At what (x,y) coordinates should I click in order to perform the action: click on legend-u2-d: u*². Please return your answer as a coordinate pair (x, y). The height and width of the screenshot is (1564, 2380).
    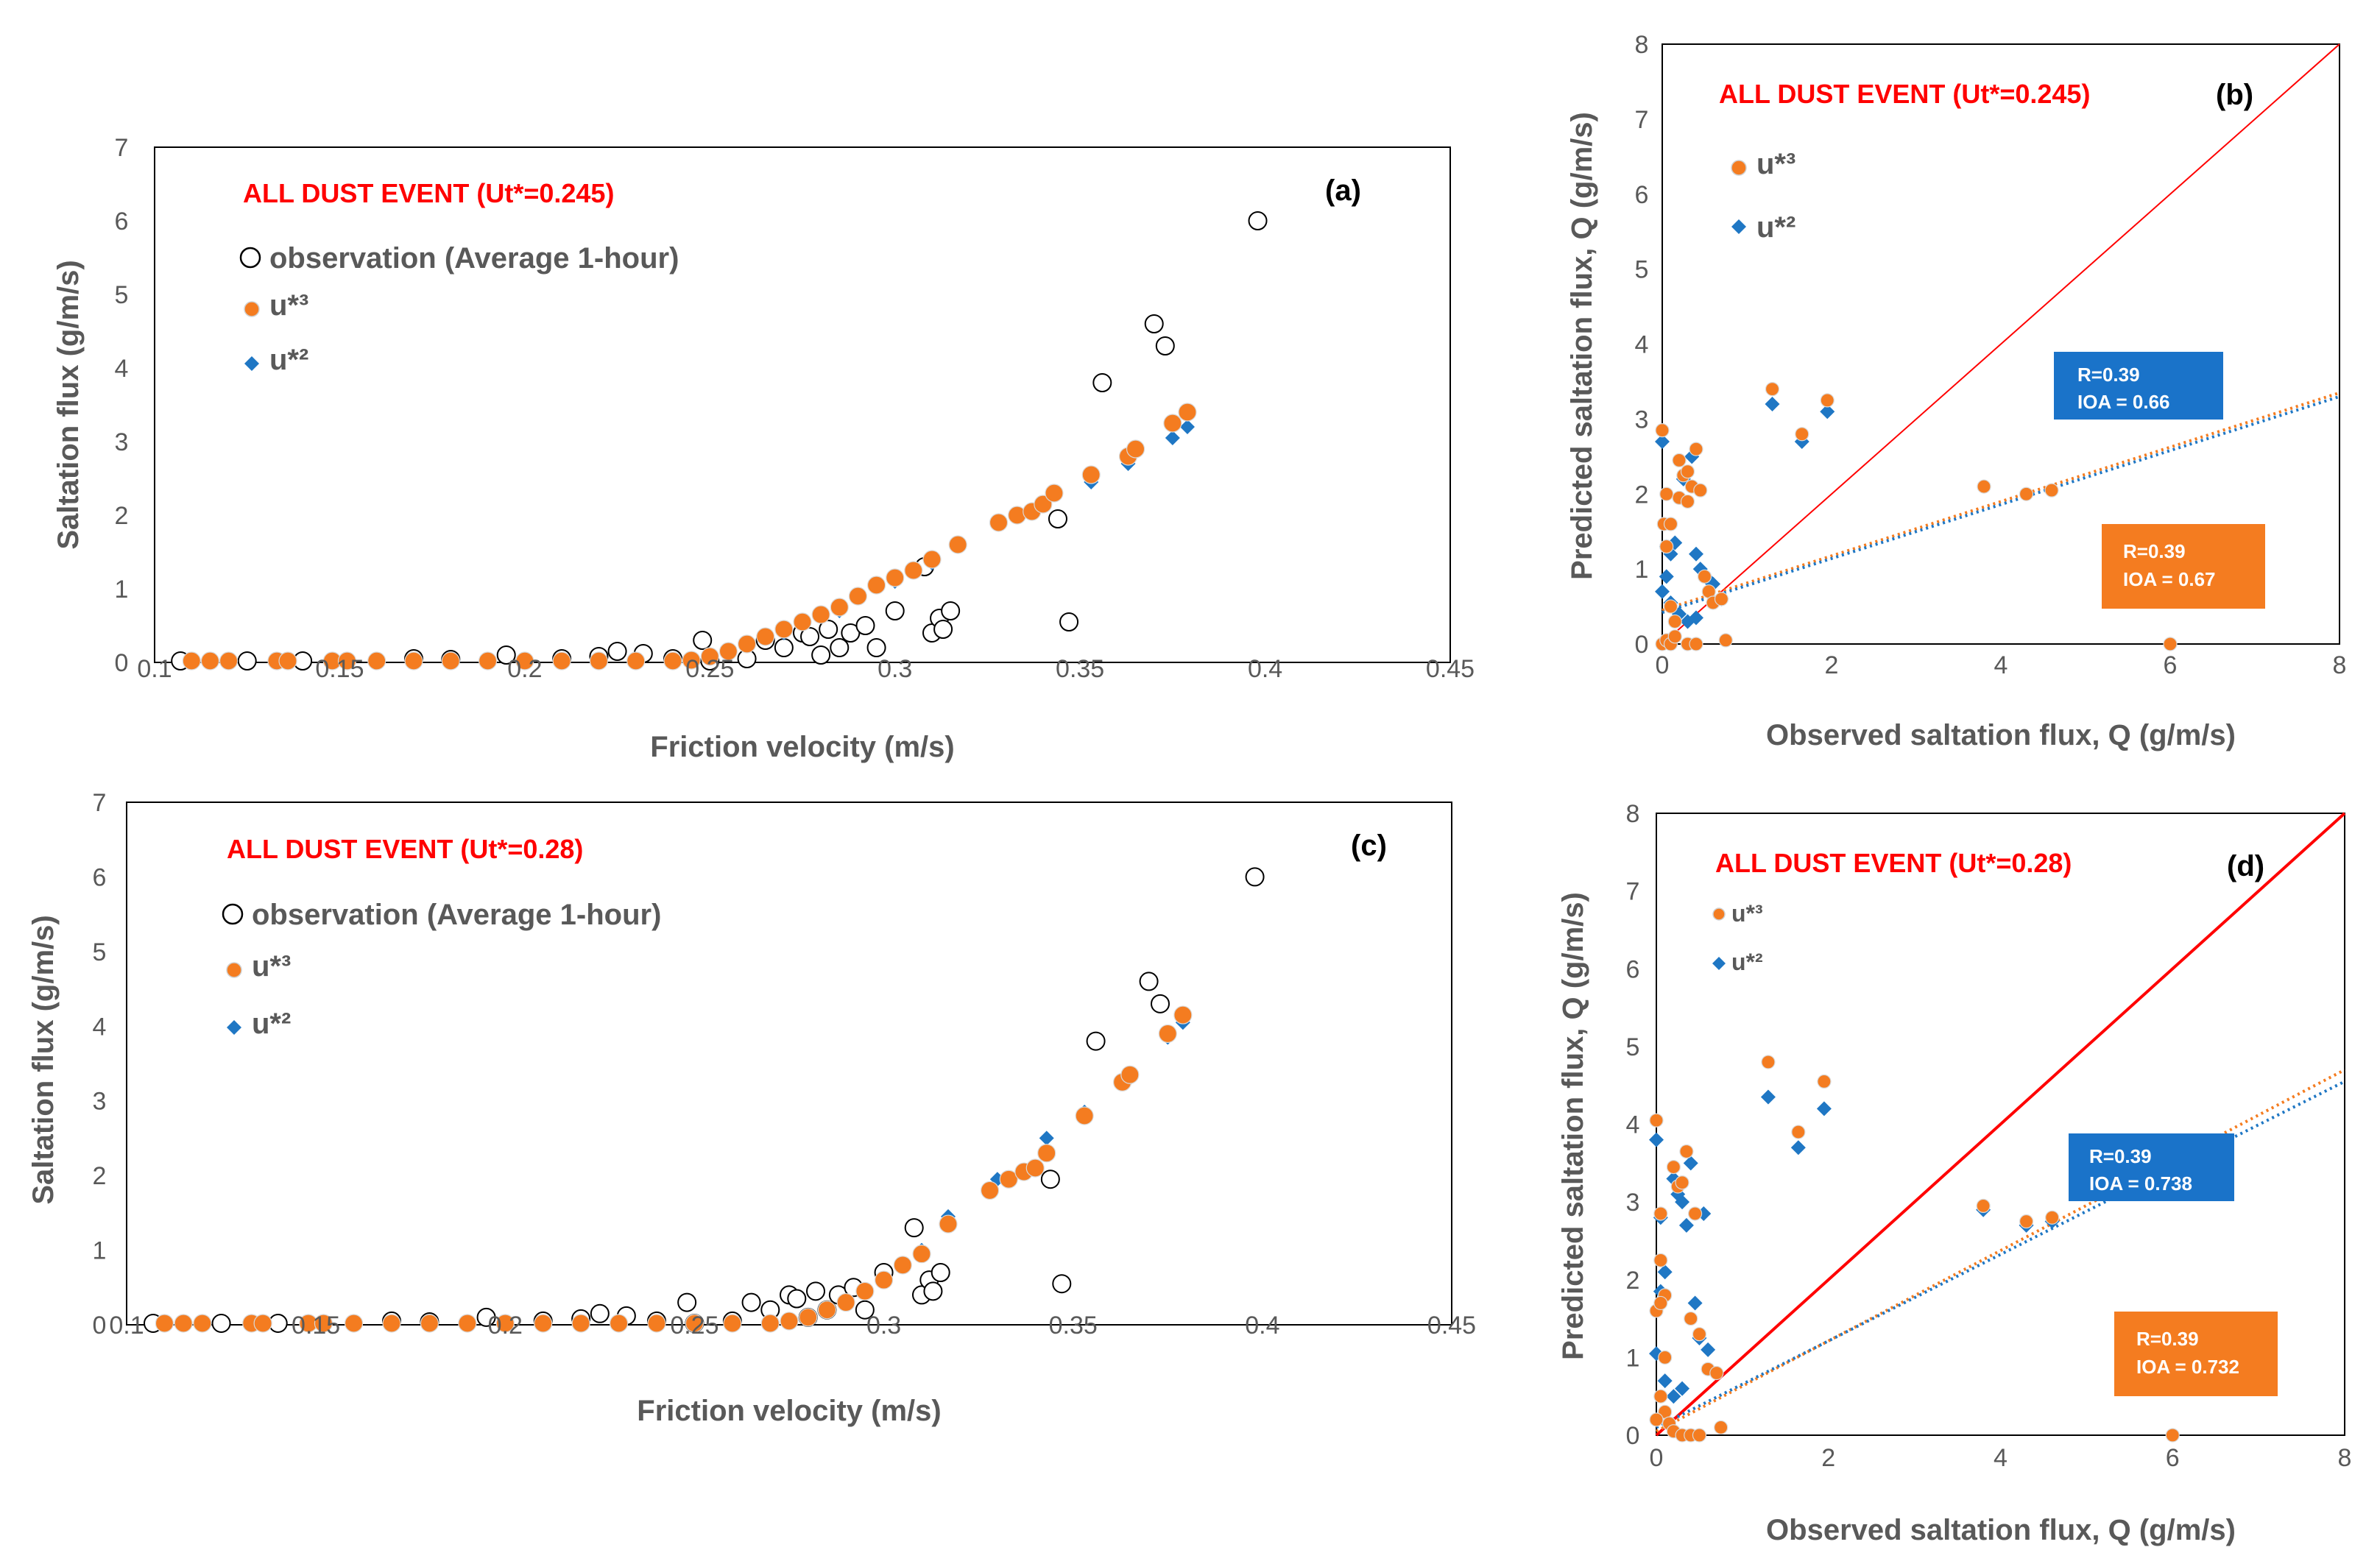
    Looking at the image, I should click on (1747, 962).